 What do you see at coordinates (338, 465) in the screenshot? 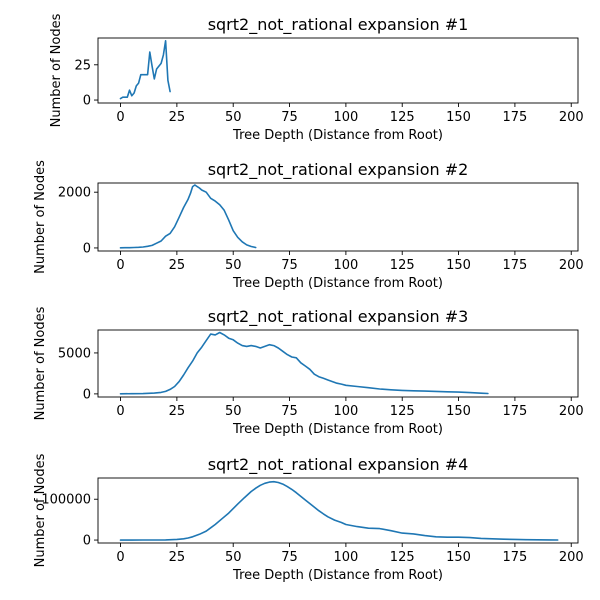
I see `chart-title: sqrt2_not_rational expansion #4` at bounding box center [338, 465].